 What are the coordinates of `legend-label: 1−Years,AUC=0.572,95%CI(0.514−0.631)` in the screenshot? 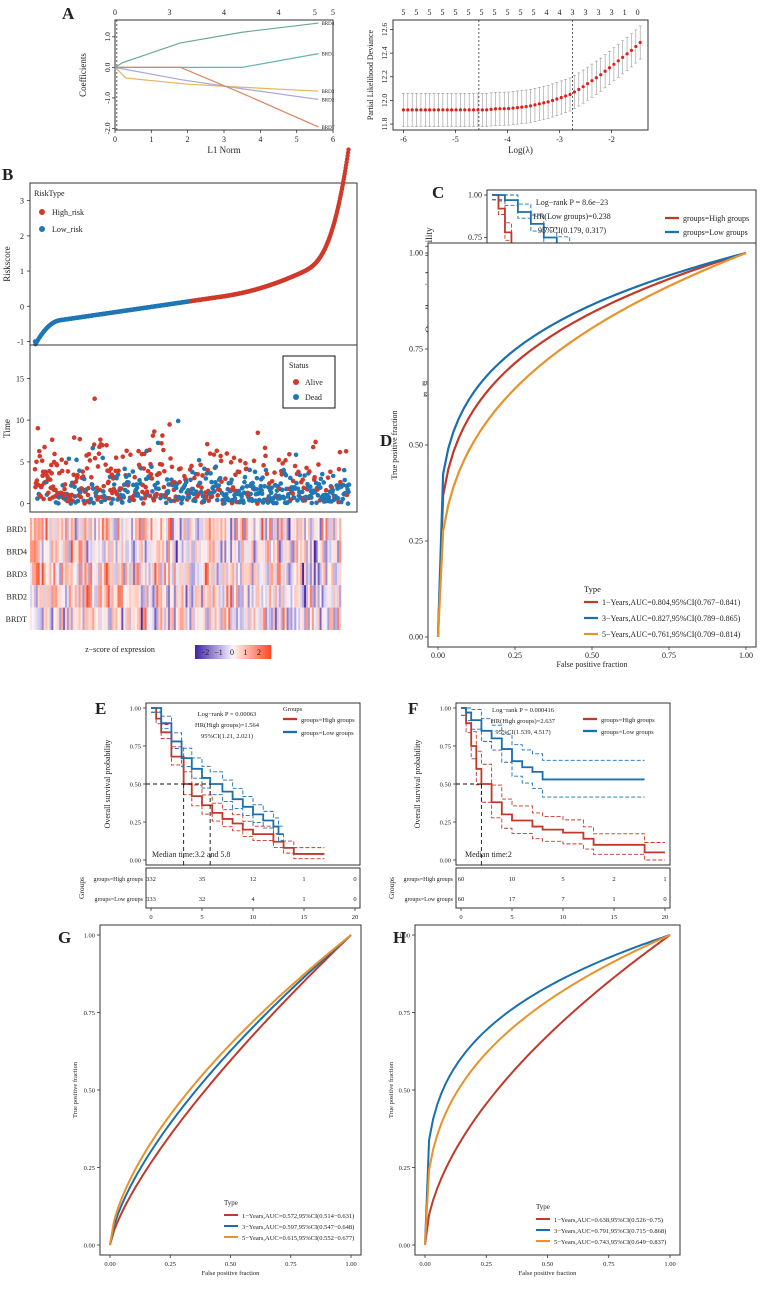 It's located at (298, 1216).